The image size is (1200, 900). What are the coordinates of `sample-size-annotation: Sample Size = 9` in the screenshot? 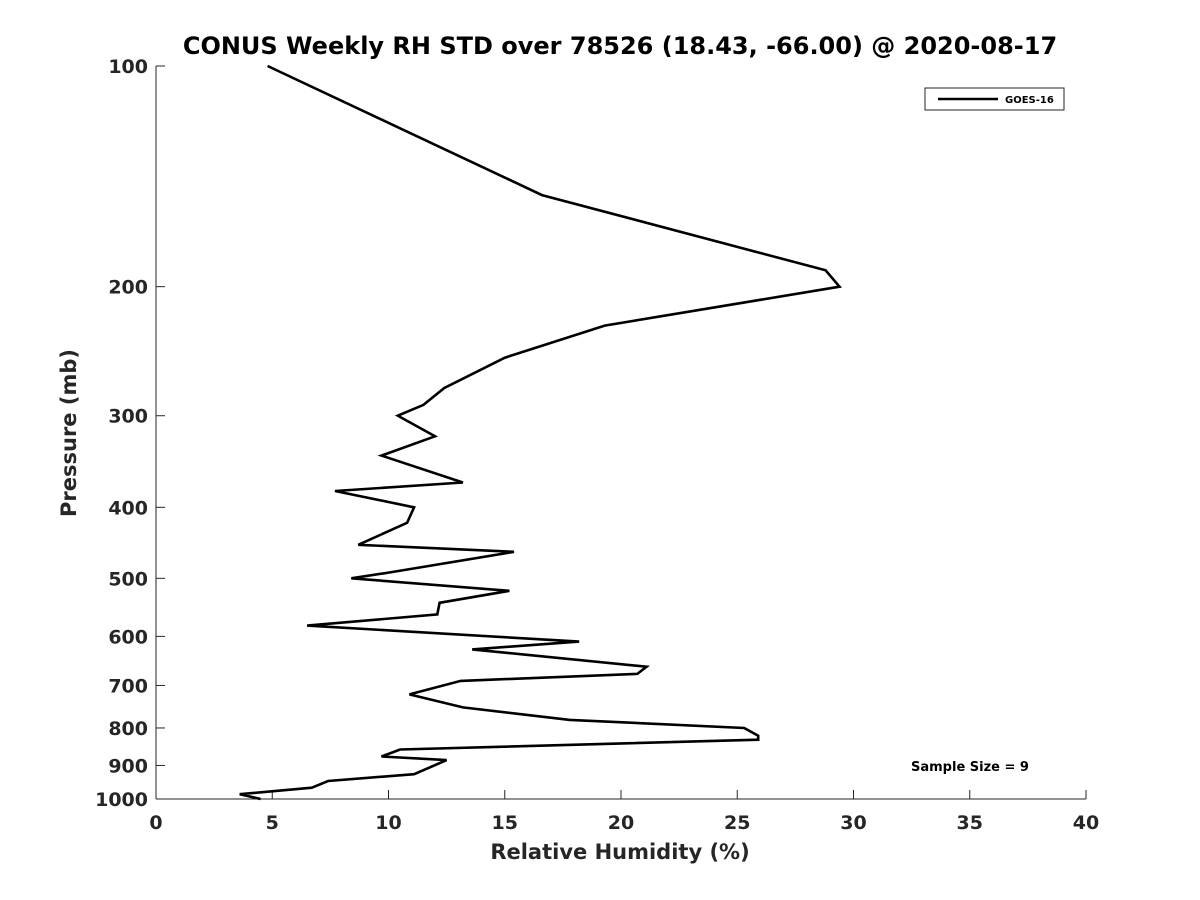 It's located at (970, 767).